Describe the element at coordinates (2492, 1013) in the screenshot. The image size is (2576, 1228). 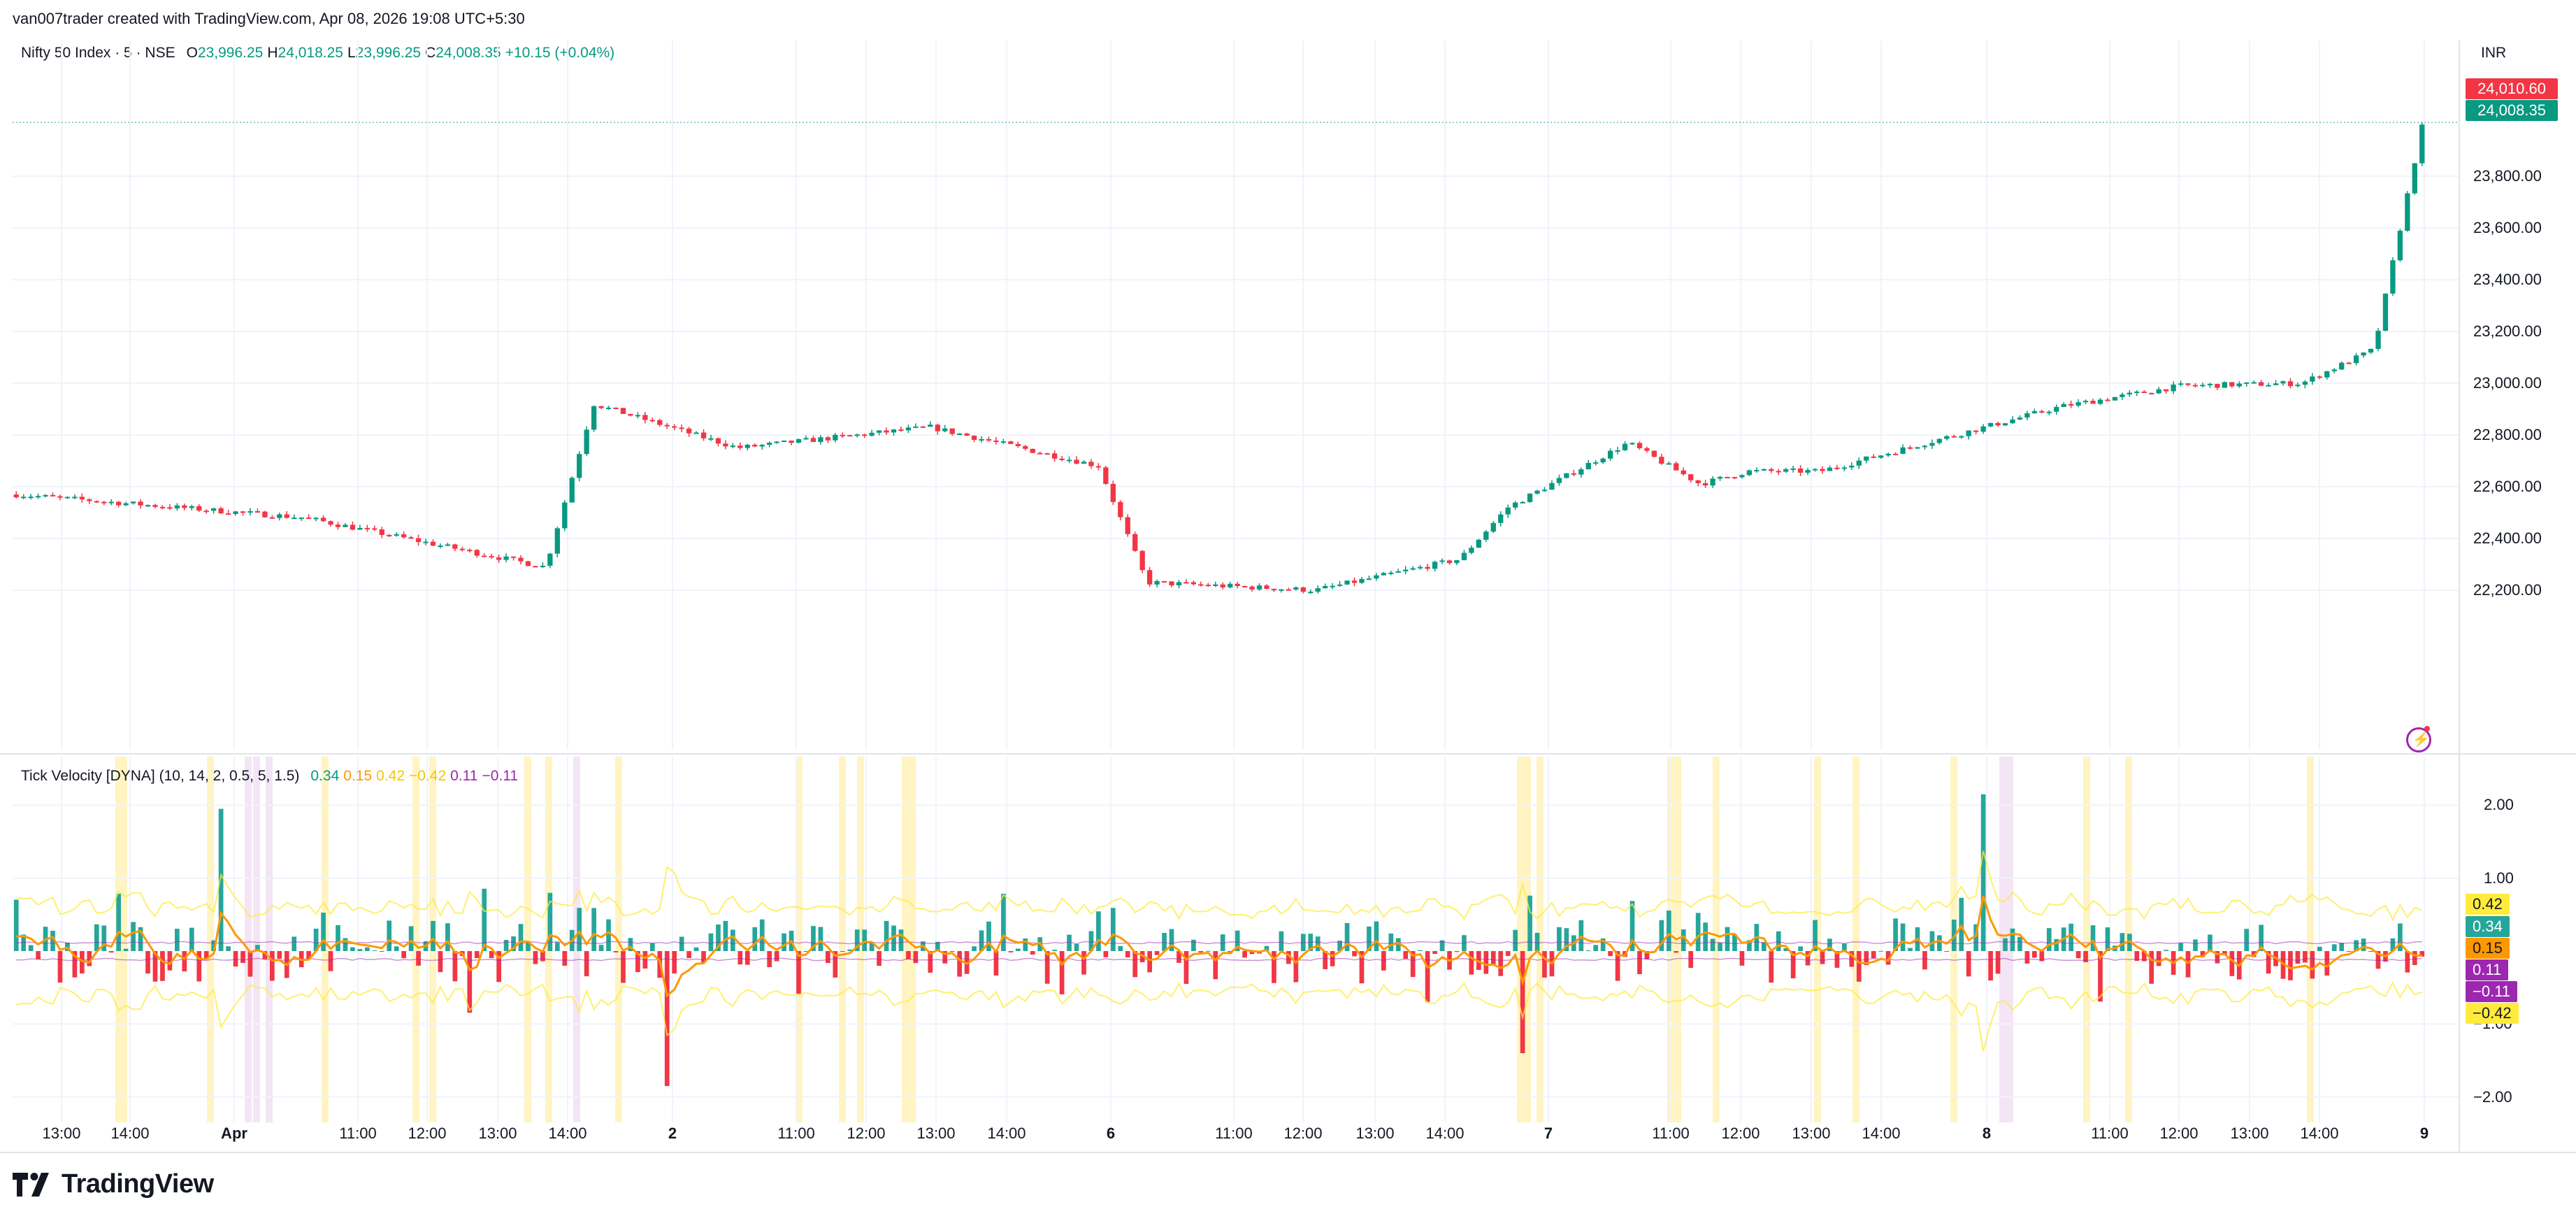
I see `lower-band-label: −0.42` at that location.